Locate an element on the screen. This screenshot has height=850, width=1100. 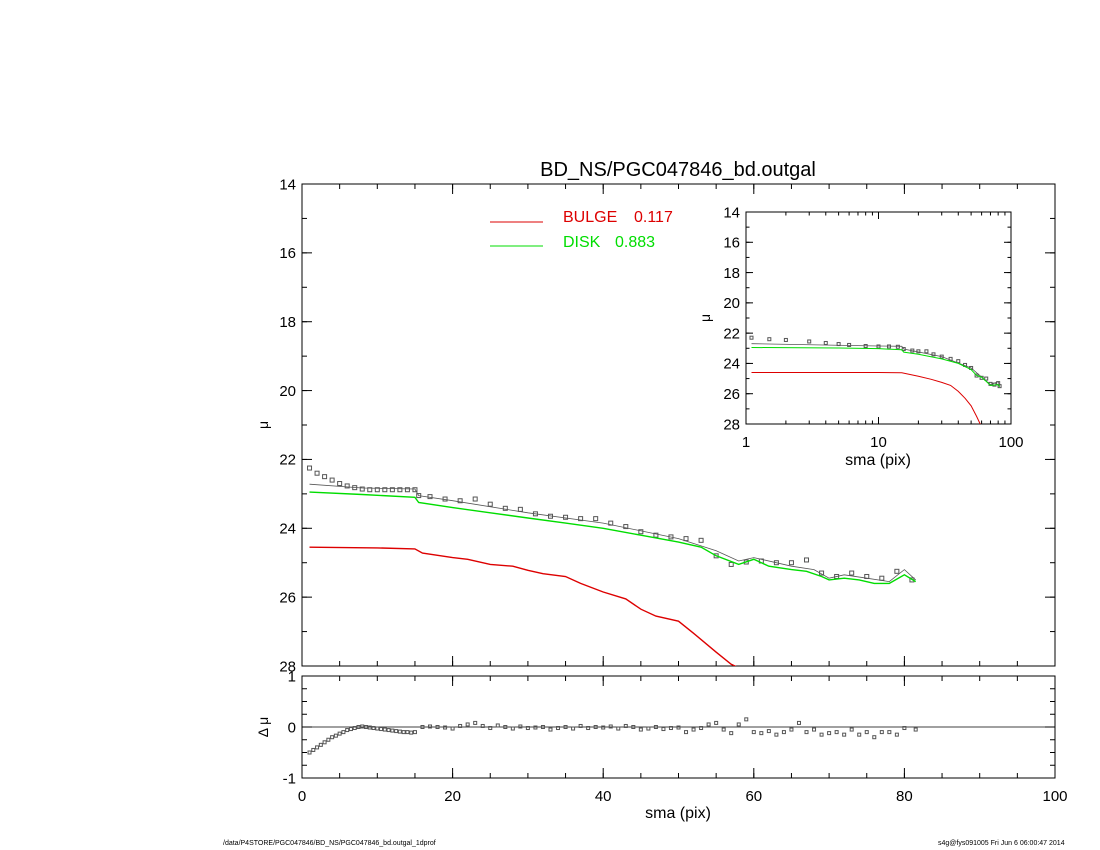
inset-panel: μ sma (pix) 14 16 18 20 22 24 26 28 1 10 100 is located at coordinates (860, 336).